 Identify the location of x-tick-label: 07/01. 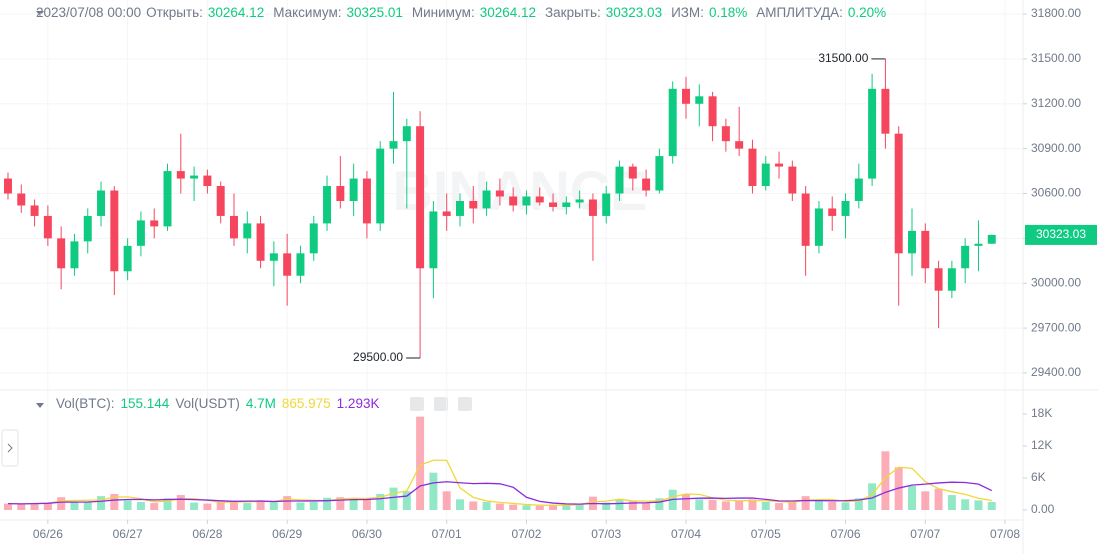
(447, 534).